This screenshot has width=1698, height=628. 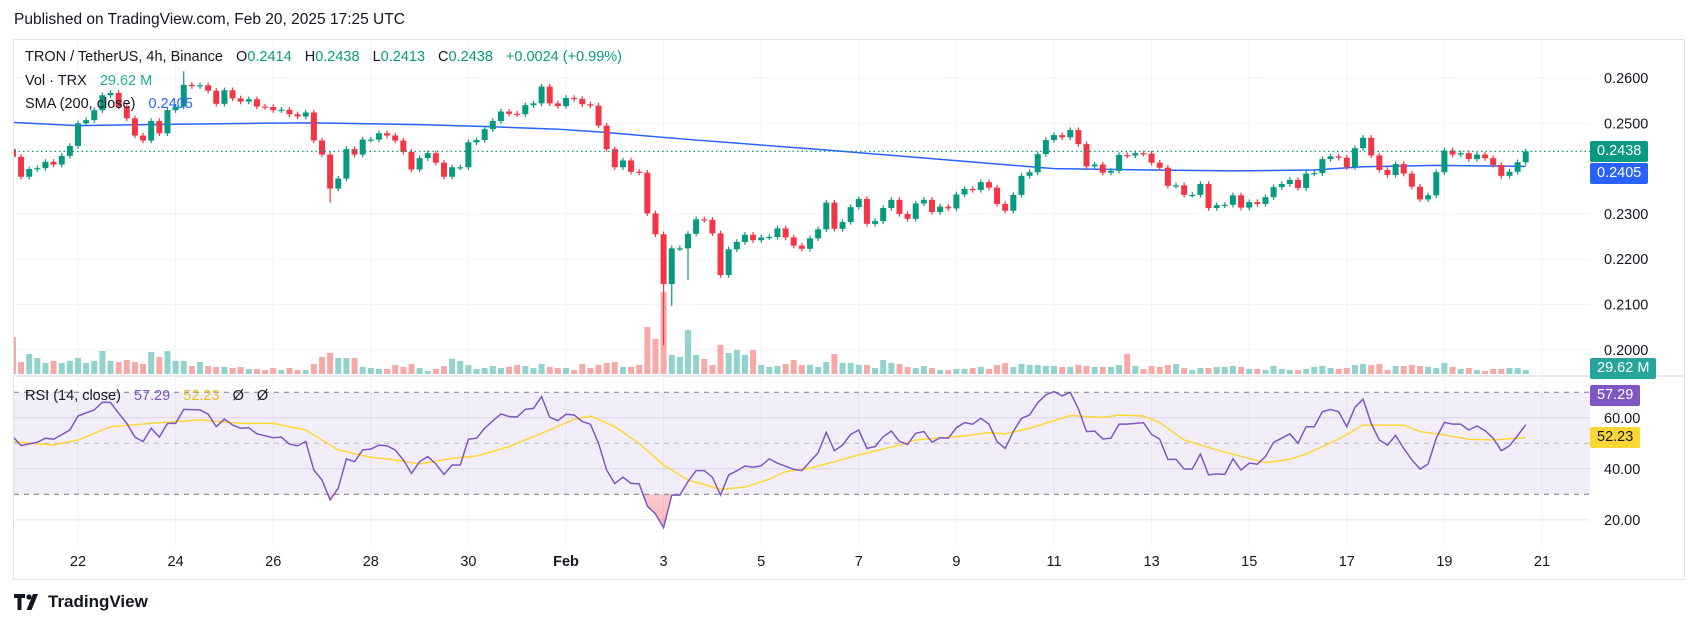 I want to click on low-value: 0.2413, so click(x=403, y=57).